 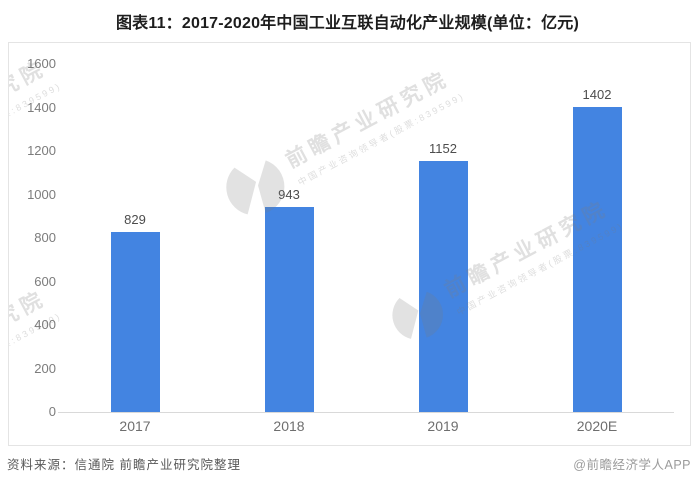 I want to click on x-category-label-2018: 2018, so click(x=289, y=426).